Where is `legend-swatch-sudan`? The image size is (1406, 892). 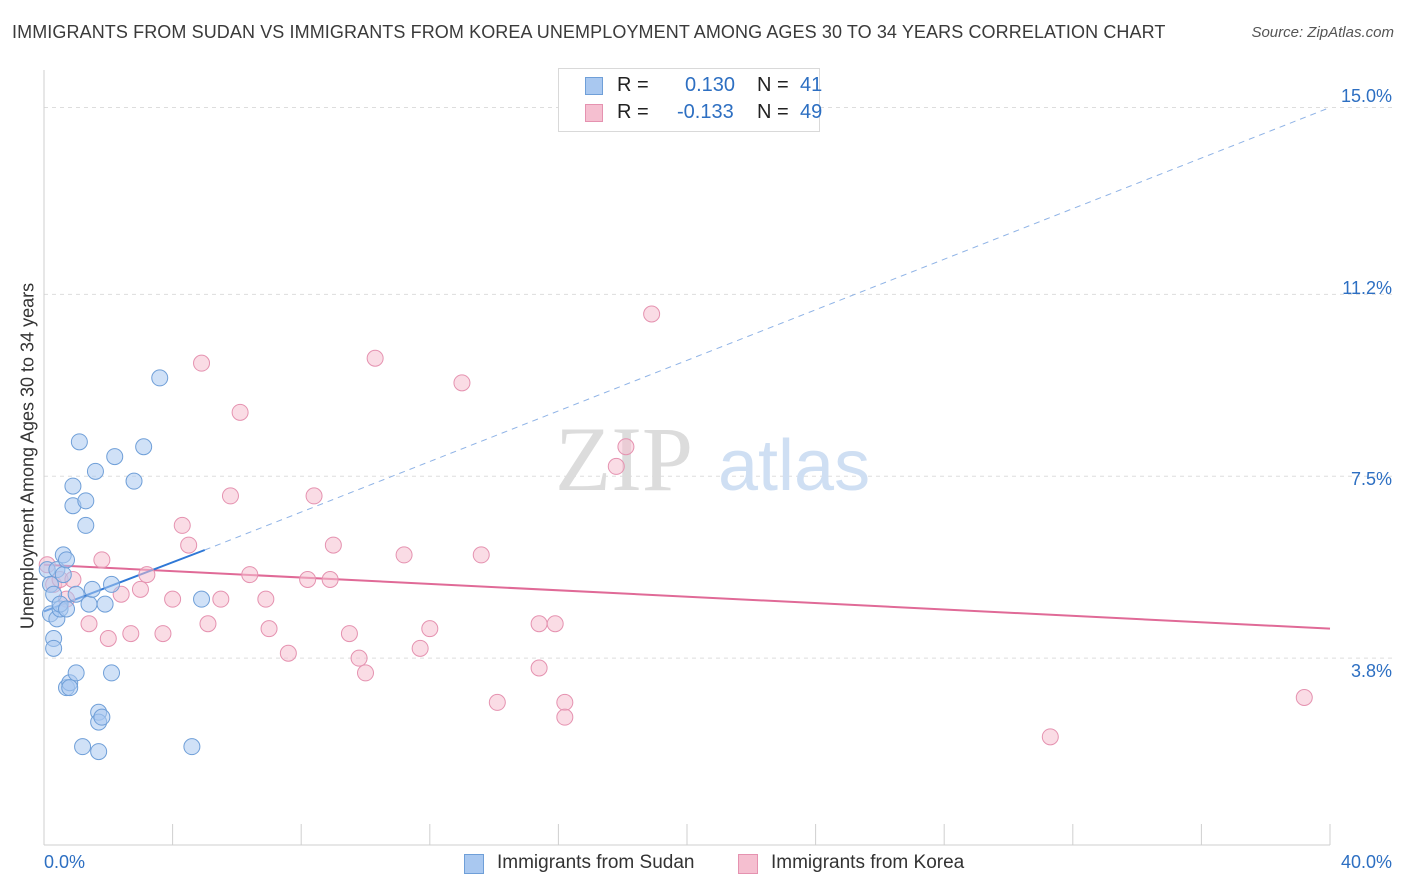
legend-swatch-sudan is located at coordinates (594, 86).